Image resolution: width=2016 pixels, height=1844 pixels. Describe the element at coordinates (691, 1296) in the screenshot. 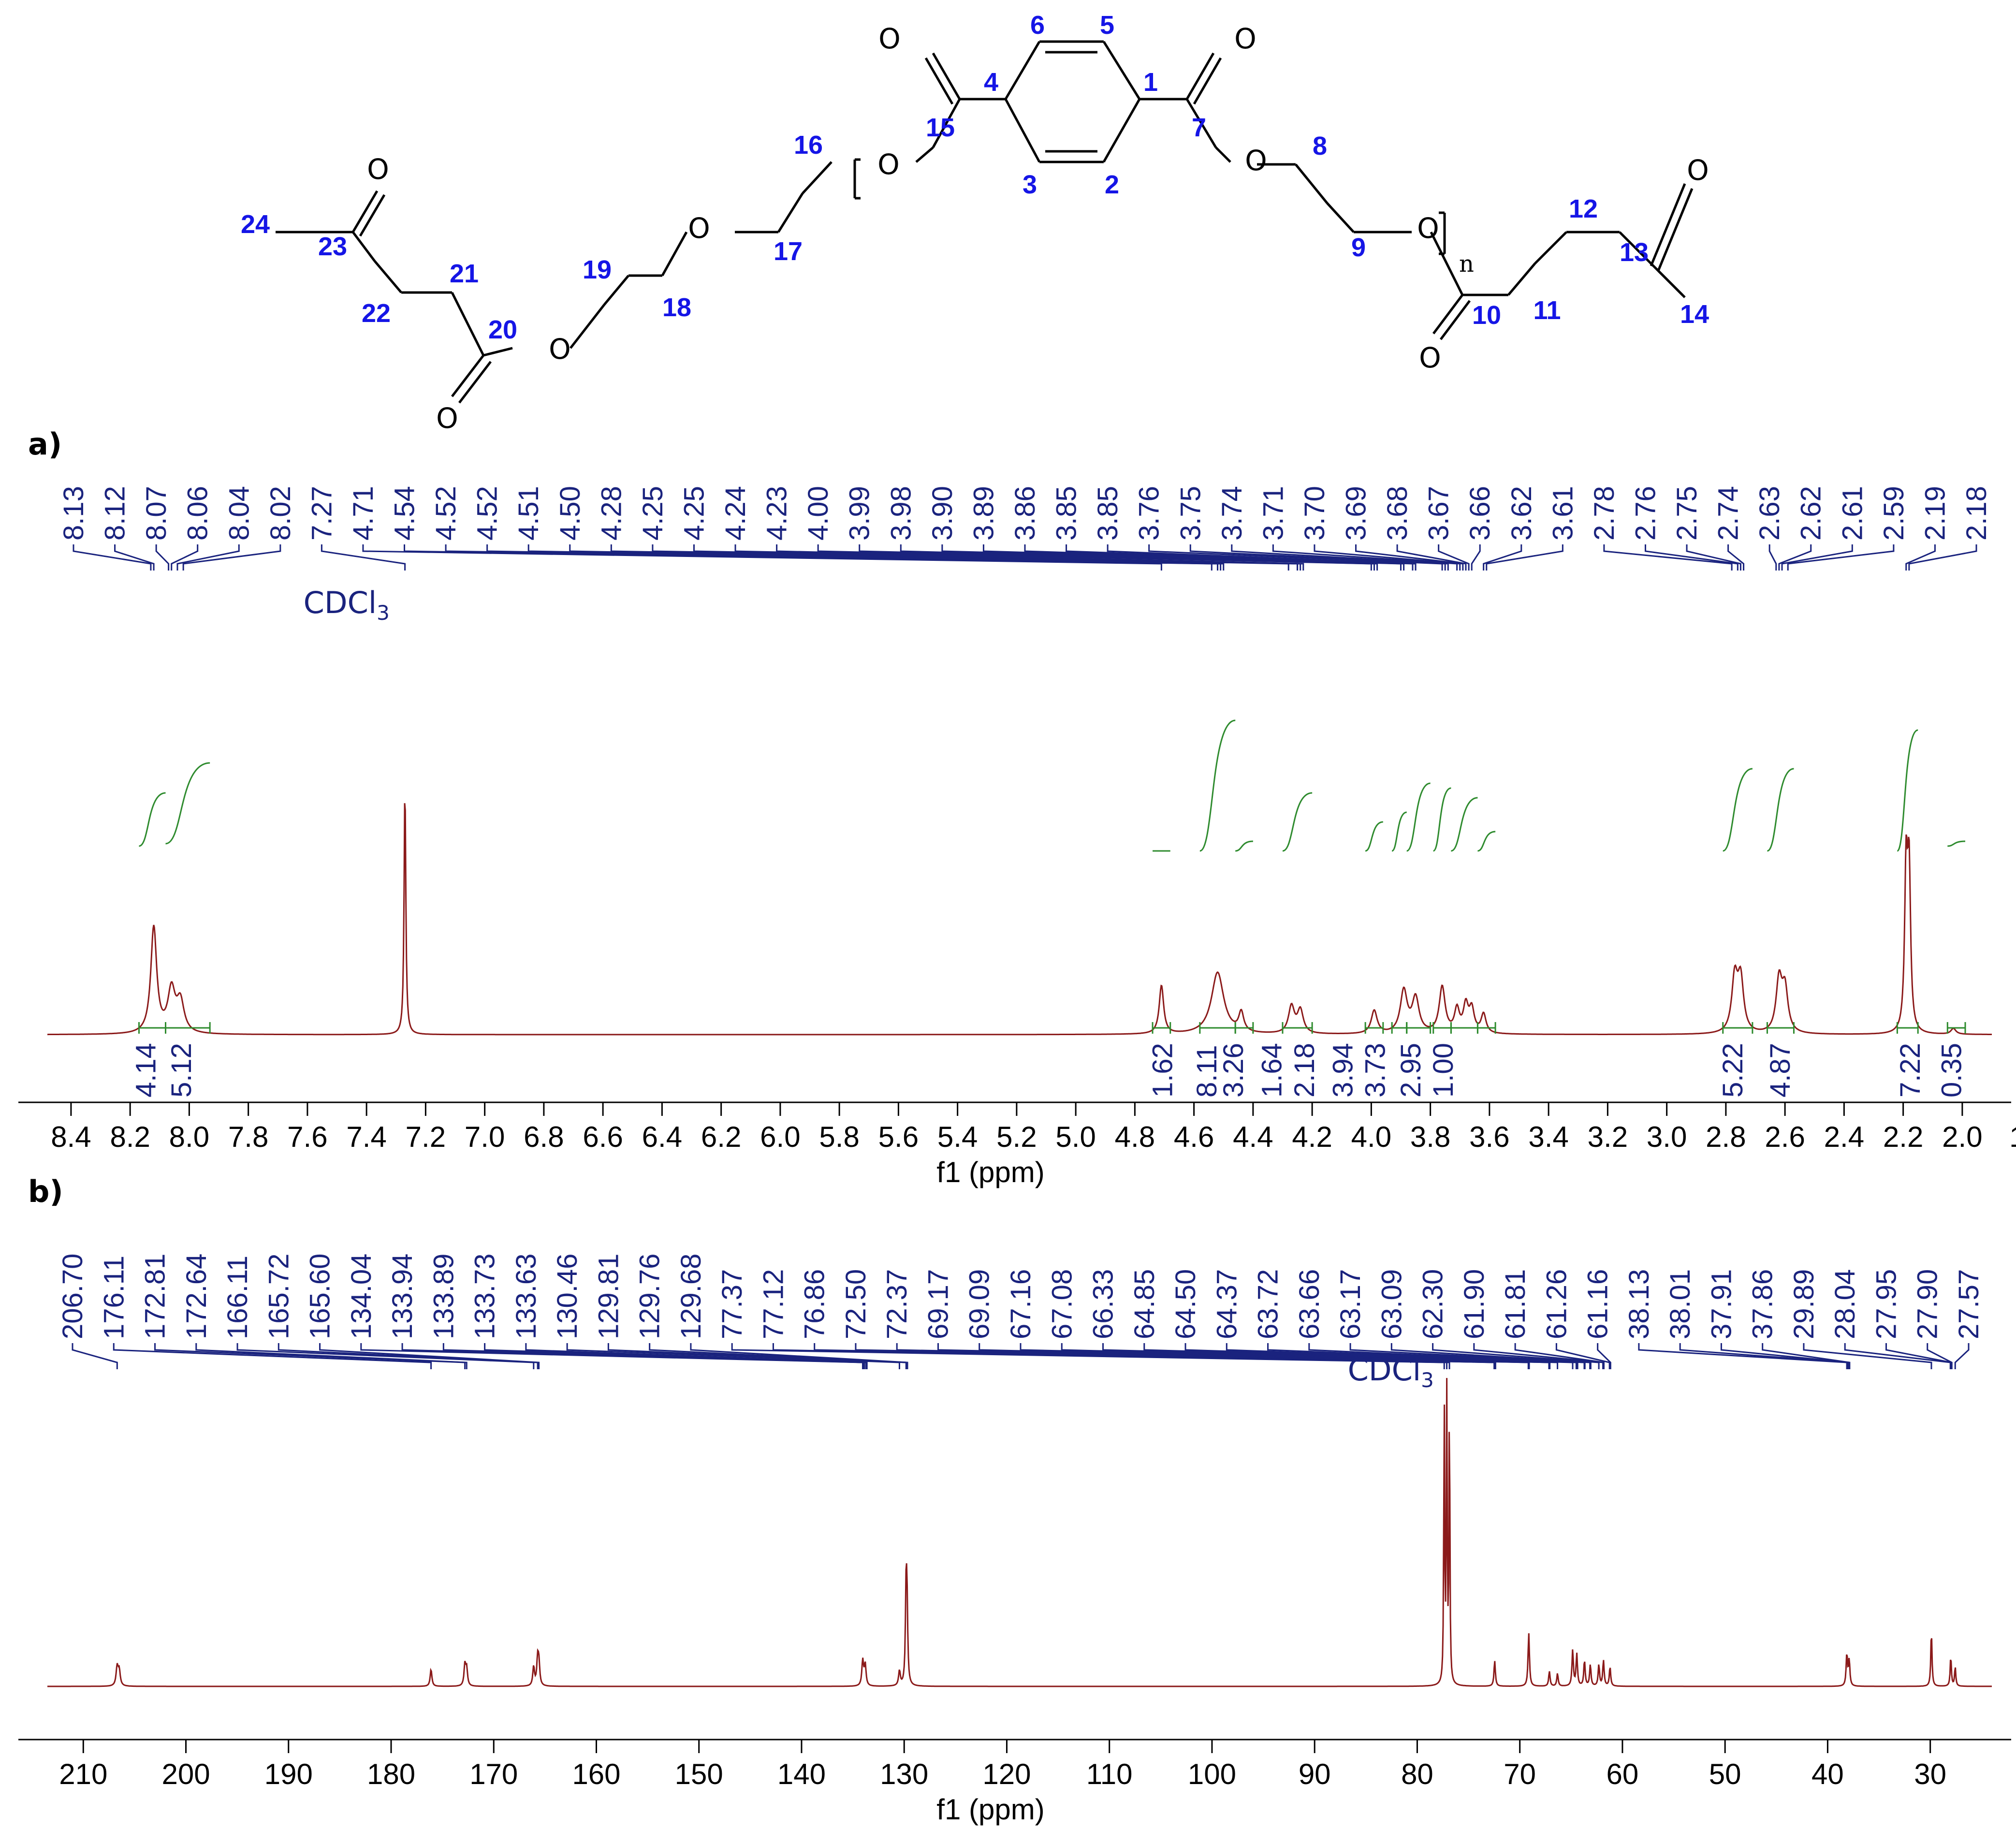

I see `peak-shift-label: 129.68` at that location.